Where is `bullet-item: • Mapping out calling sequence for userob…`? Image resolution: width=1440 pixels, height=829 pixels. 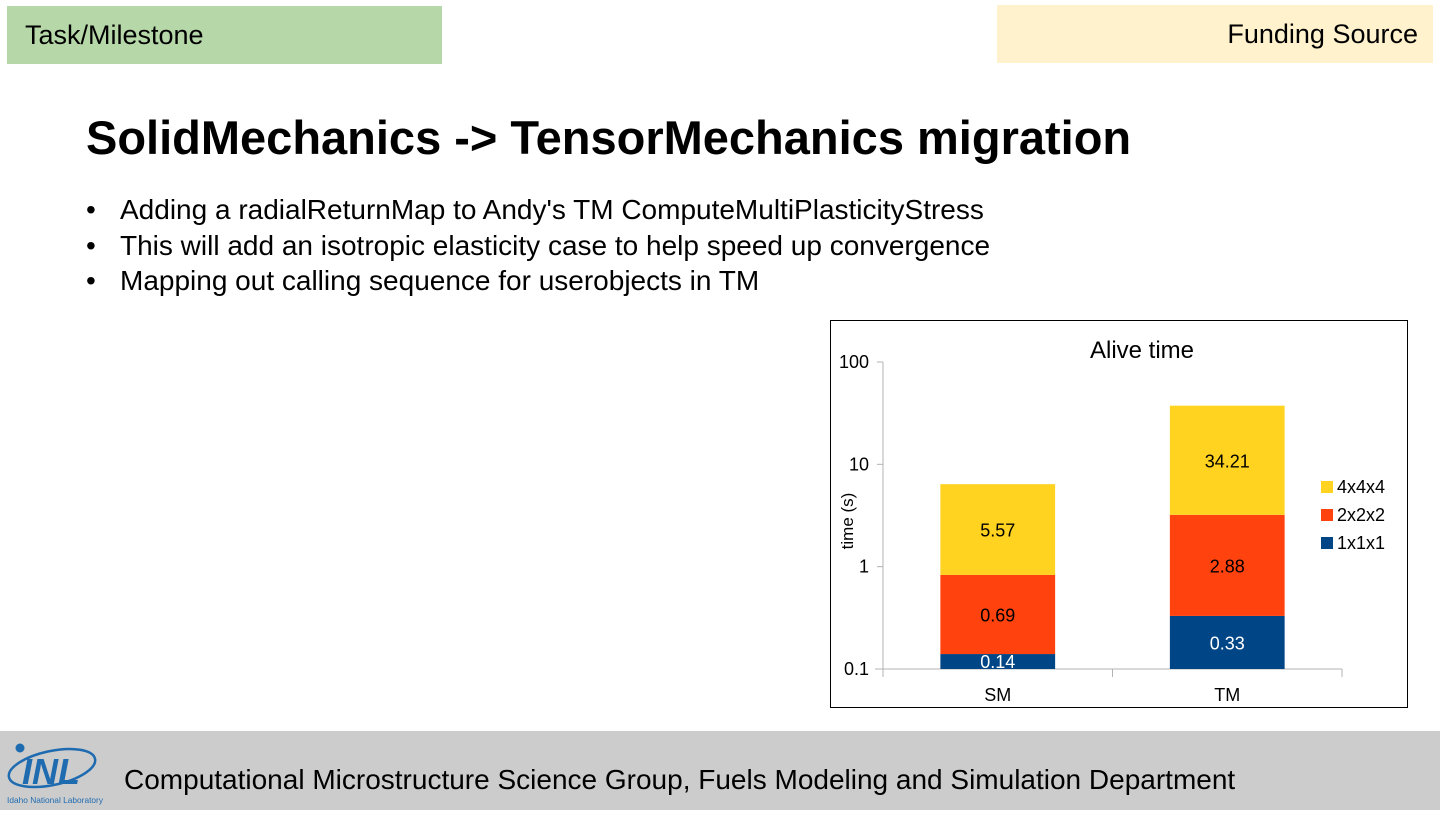 bullet-item: • Mapping out calling sequence for userob… is located at coordinates (538, 281).